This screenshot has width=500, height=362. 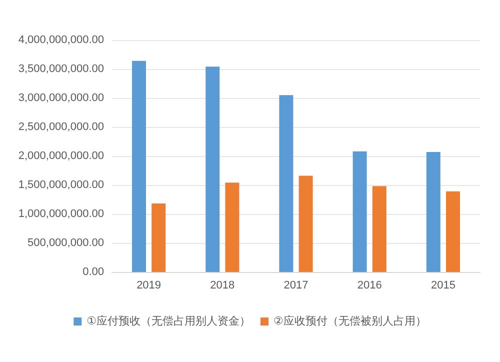 I want to click on legend-label: ①应付预收（无偿占用别人资金）, so click(x=168, y=321).